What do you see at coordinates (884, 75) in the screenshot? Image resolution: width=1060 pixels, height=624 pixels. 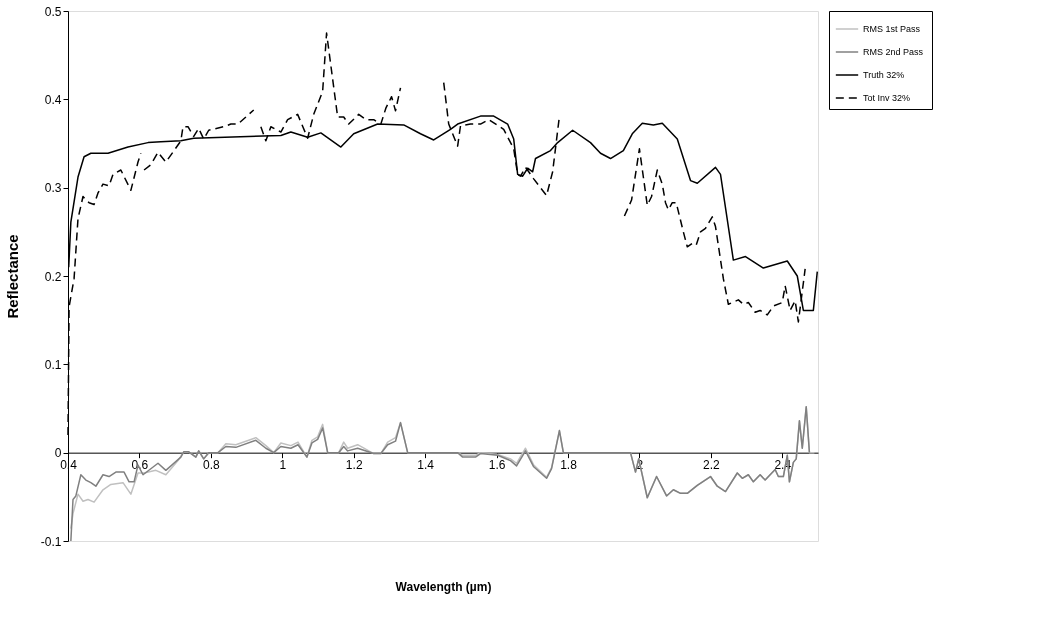 I see `legend-label: Truth 32%` at bounding box center [884, 75].